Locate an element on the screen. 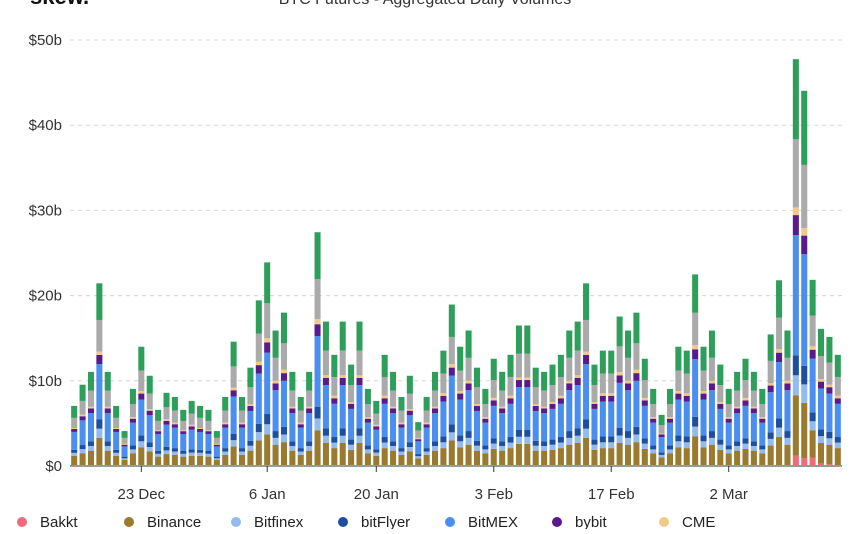  chart-title: BTC Futures - Aggregated Daily Volumes is located at coordinates (425, 4).